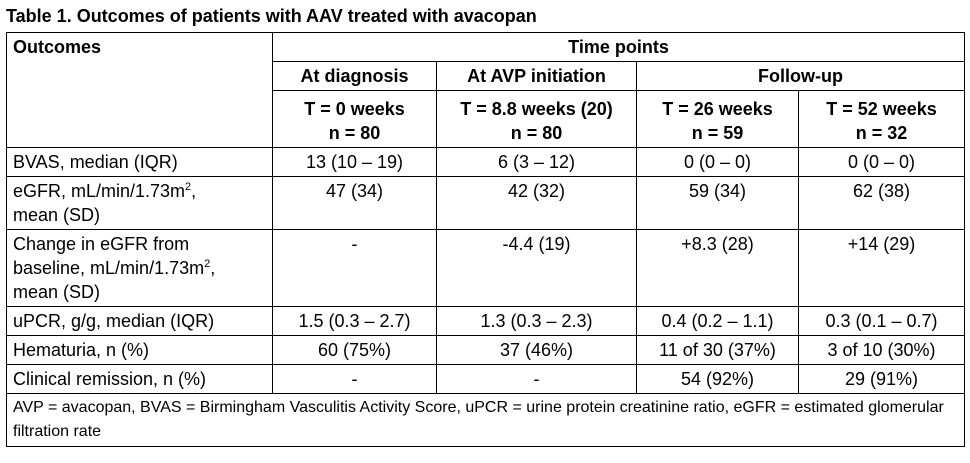 This screenshot has width=970, height=463. Describe the element at coordinates (139, 203) in the screenshot. I see `row-label: eGFR, mL/min/1.73m2, mean (SD)` at that location.